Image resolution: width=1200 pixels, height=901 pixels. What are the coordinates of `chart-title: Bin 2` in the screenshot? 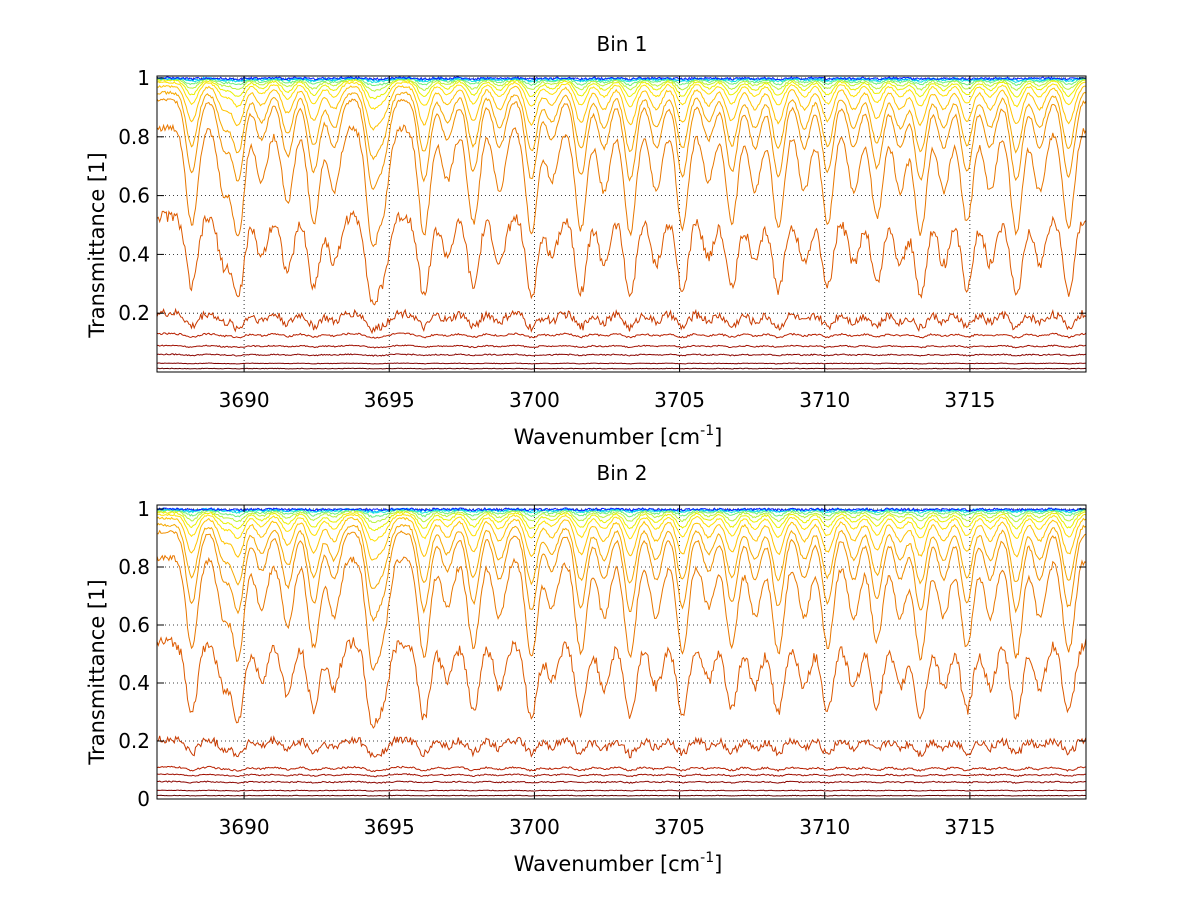 It's located at (621, 473).